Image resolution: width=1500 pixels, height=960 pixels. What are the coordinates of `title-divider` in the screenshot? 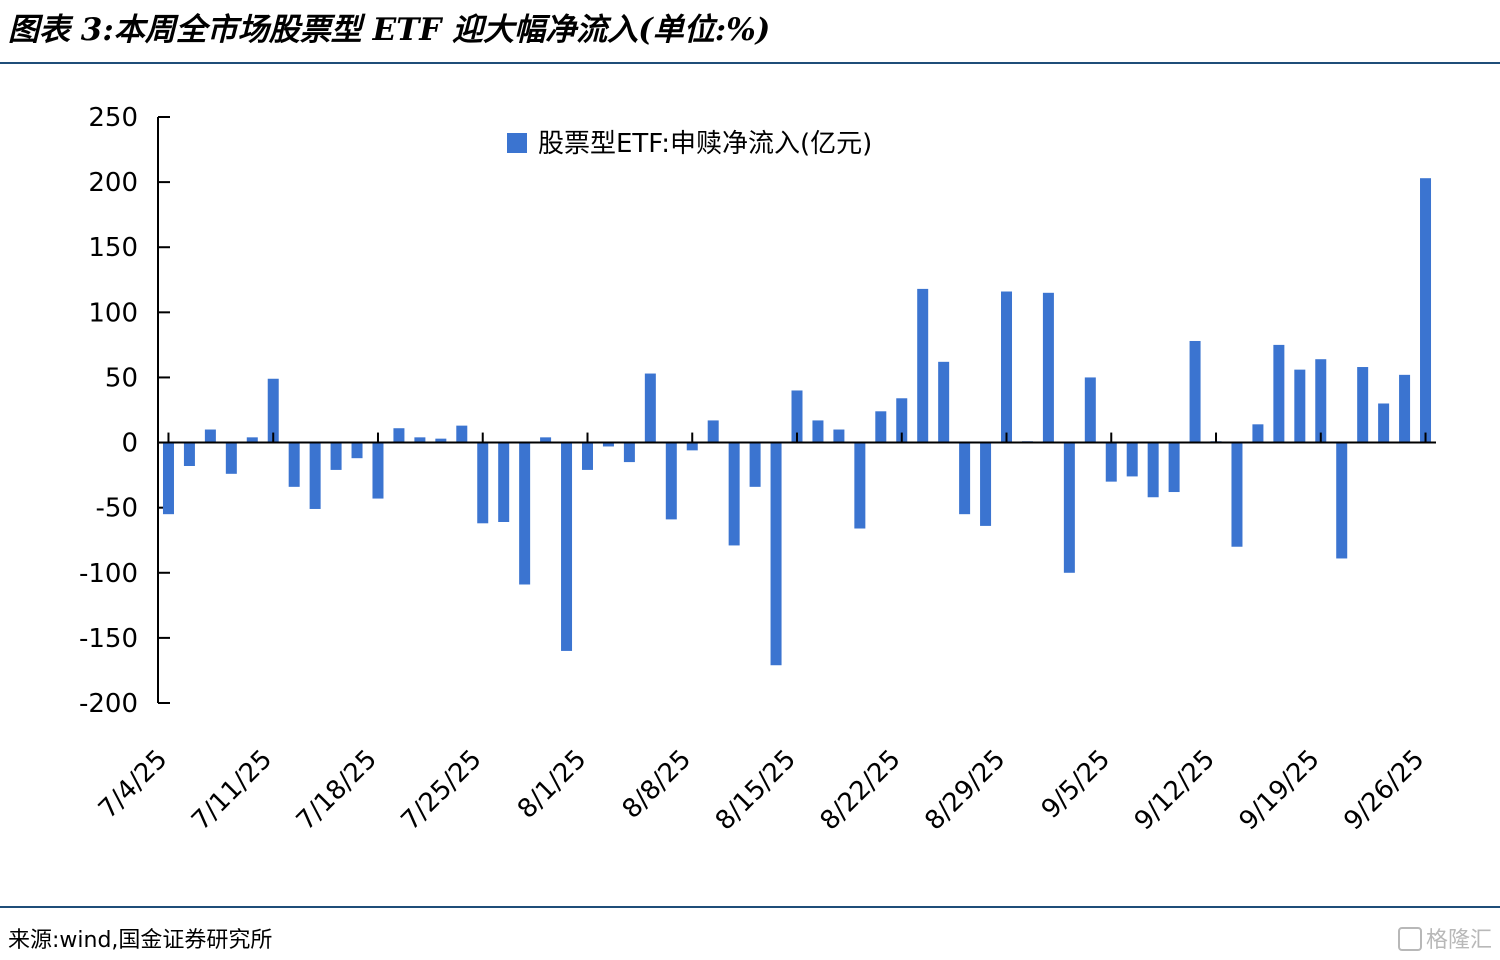 It's located at (750, 63).